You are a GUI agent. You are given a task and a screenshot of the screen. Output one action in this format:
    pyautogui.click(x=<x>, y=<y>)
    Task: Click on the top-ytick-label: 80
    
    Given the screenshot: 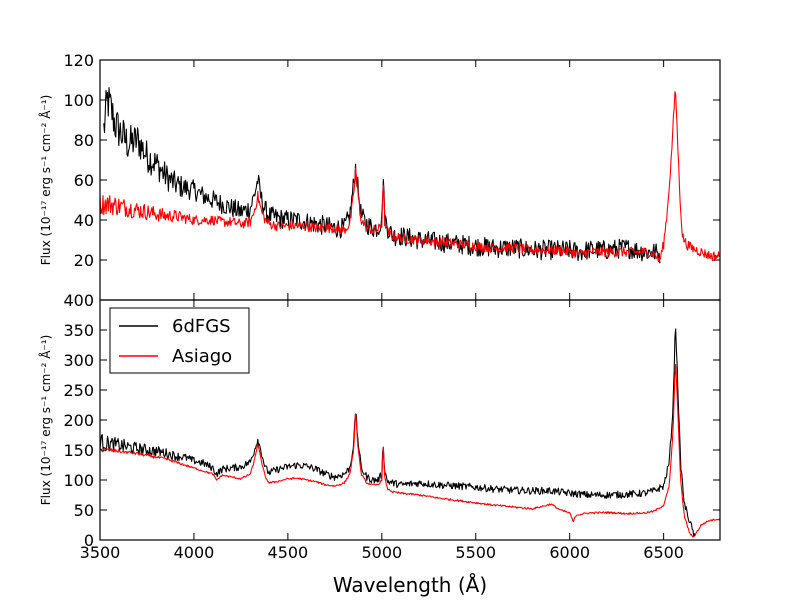 What is the action you would take?
    pyautogui.click(x=84, y=140)
    